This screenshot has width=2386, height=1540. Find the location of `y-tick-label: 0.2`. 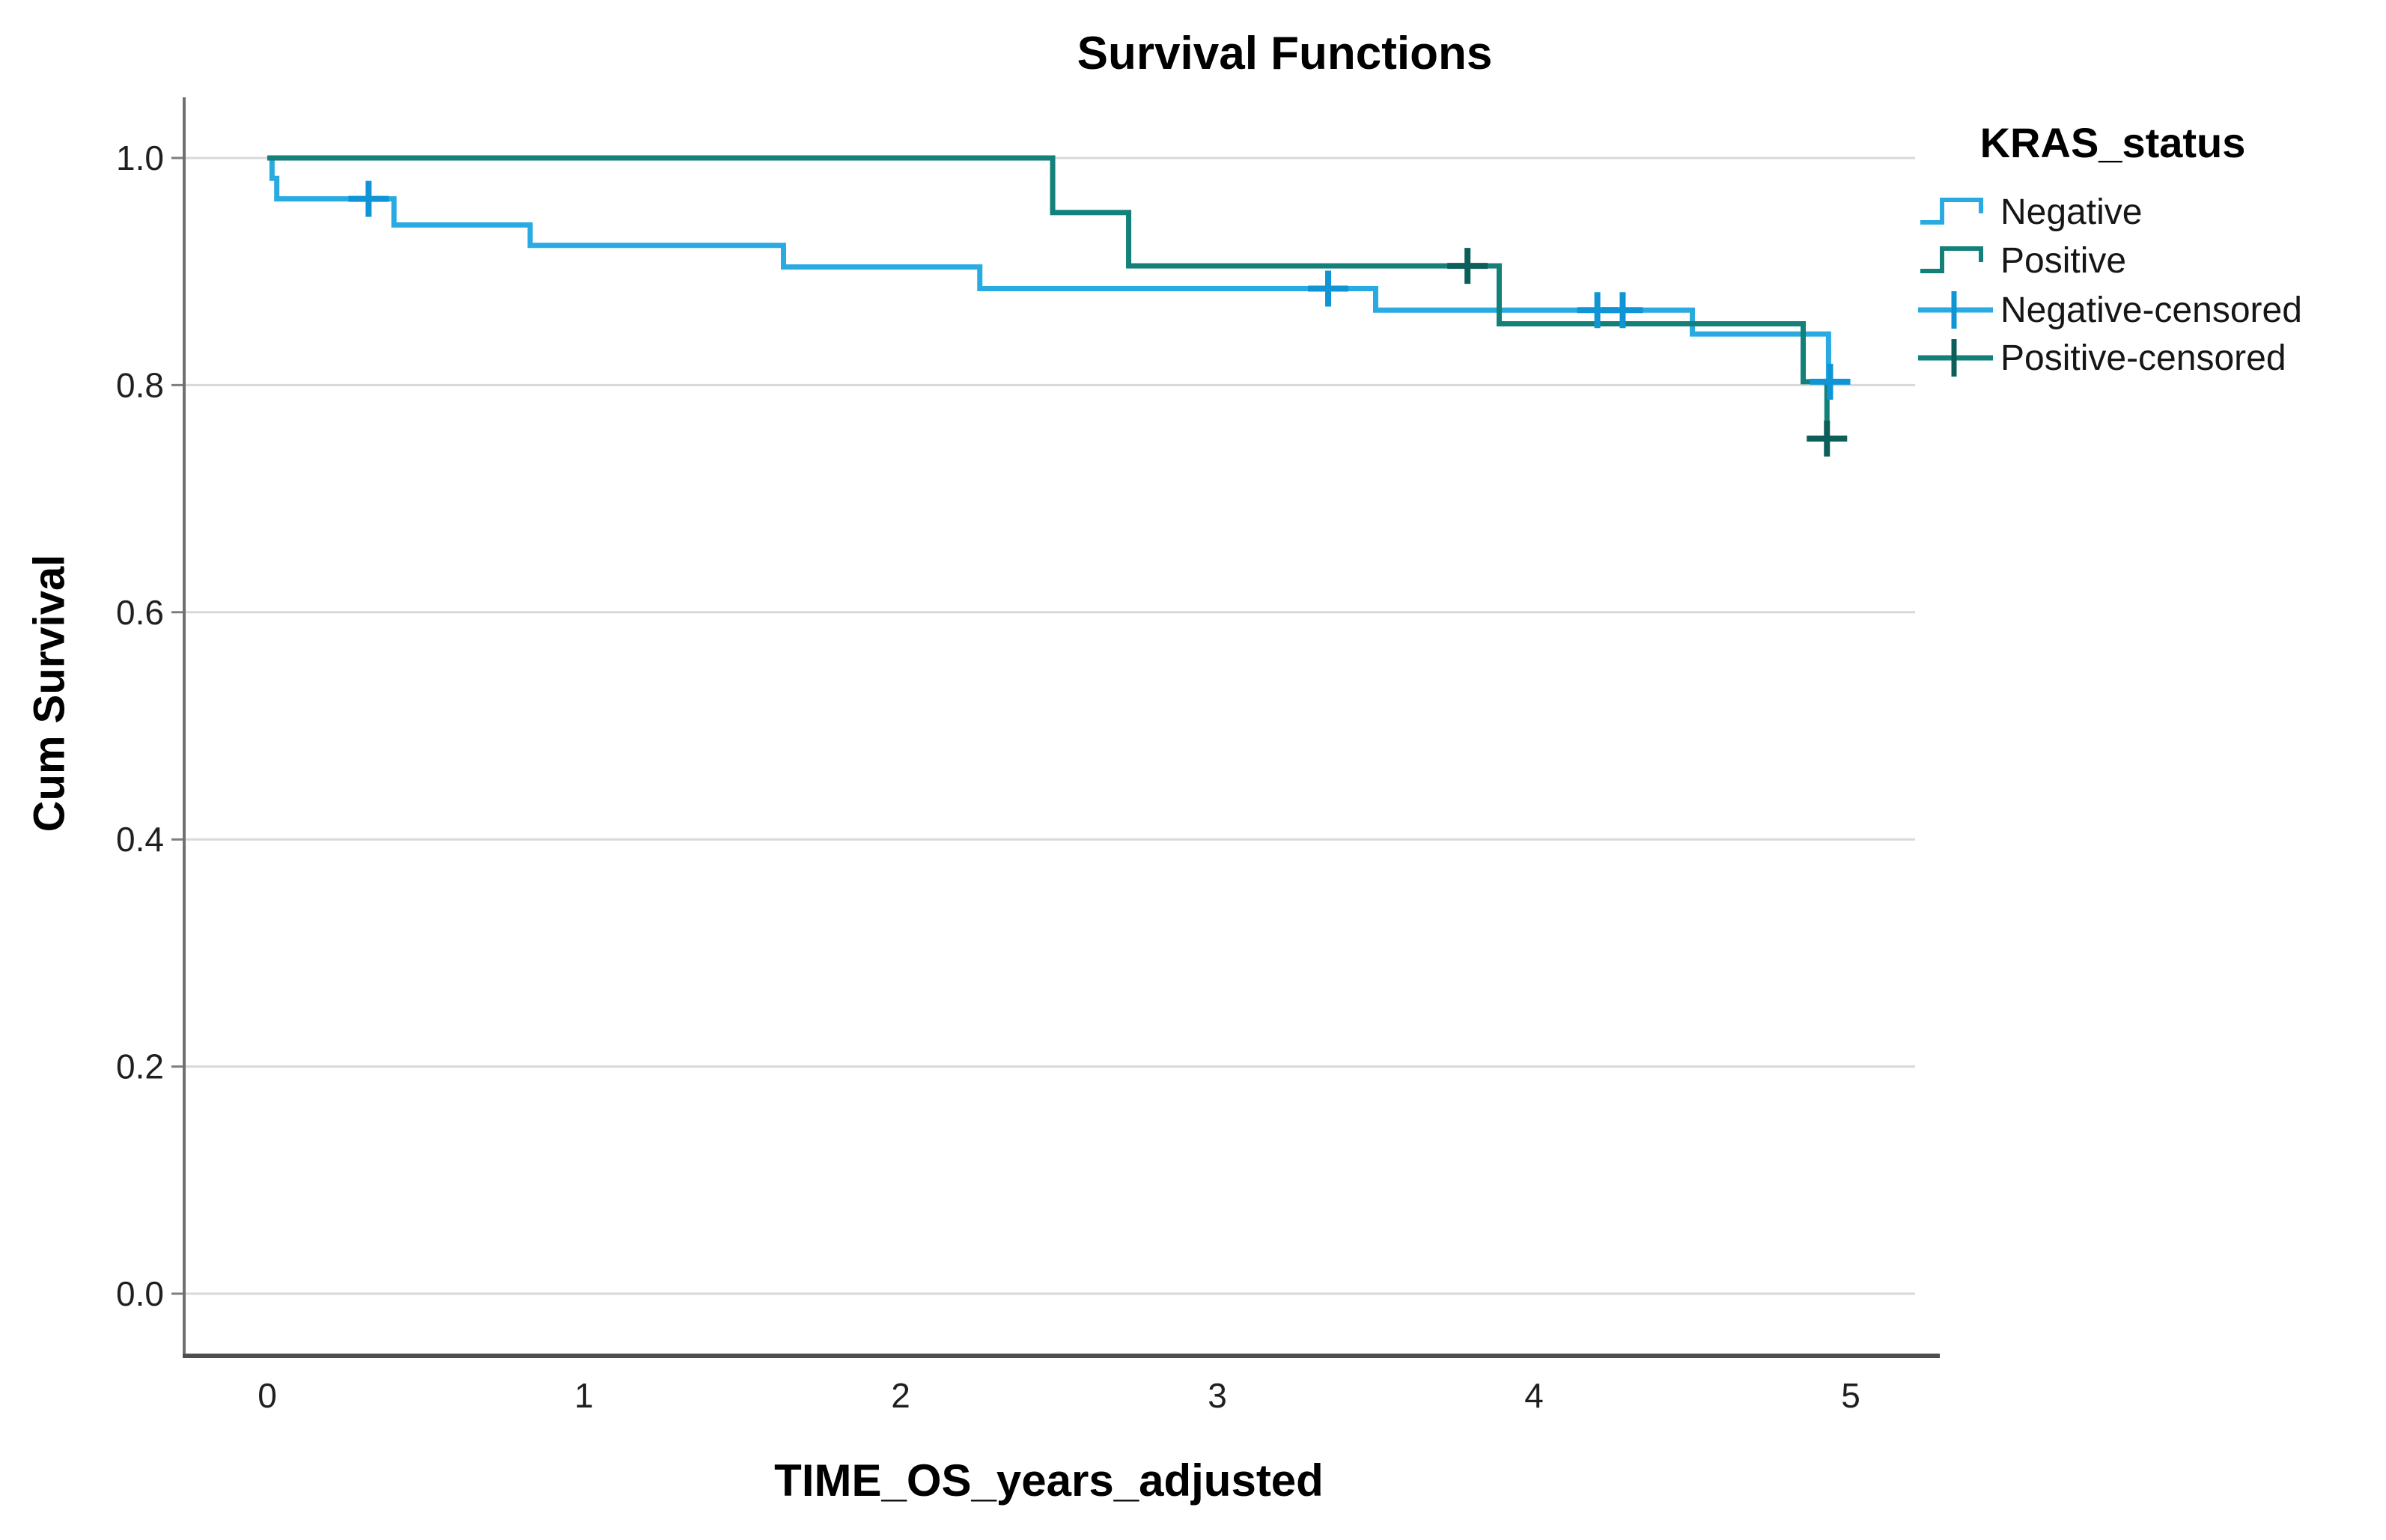

y-tick-label: 0.2 is located at coordinates (140, 1066).